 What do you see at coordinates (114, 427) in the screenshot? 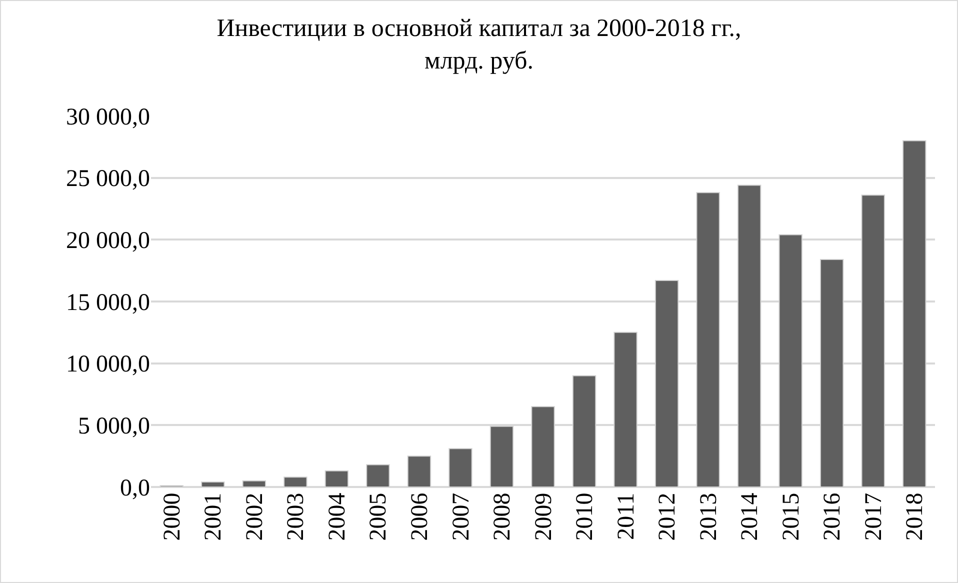
I see `y-tick-label: 5 000,0` at bounding box center [114, 427].